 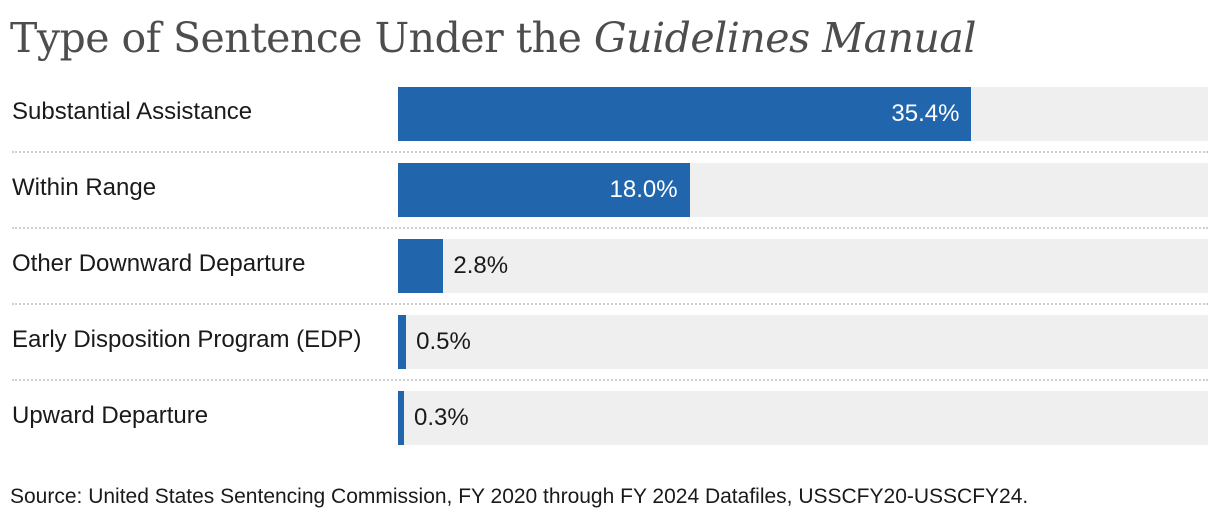 I want to click on category-label: Substantial Assistance, so click(x=132, y=111).